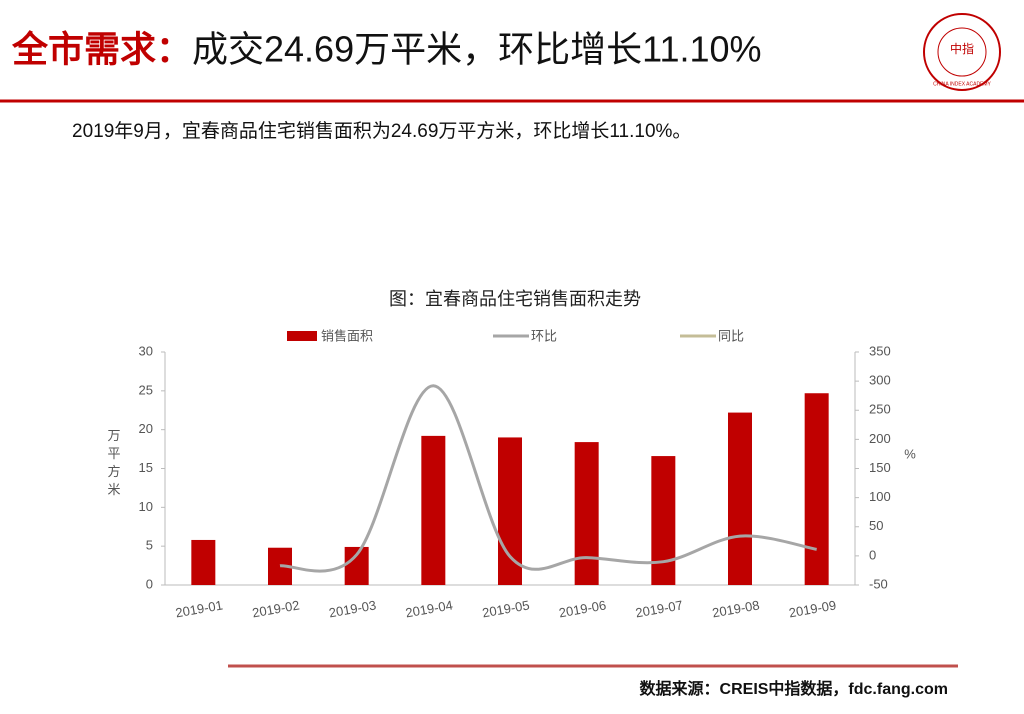 Image resolution: width=1024 pixels, height=714 pixels. I want to click on x-tick-label: 2019-08, so click(736, 608).